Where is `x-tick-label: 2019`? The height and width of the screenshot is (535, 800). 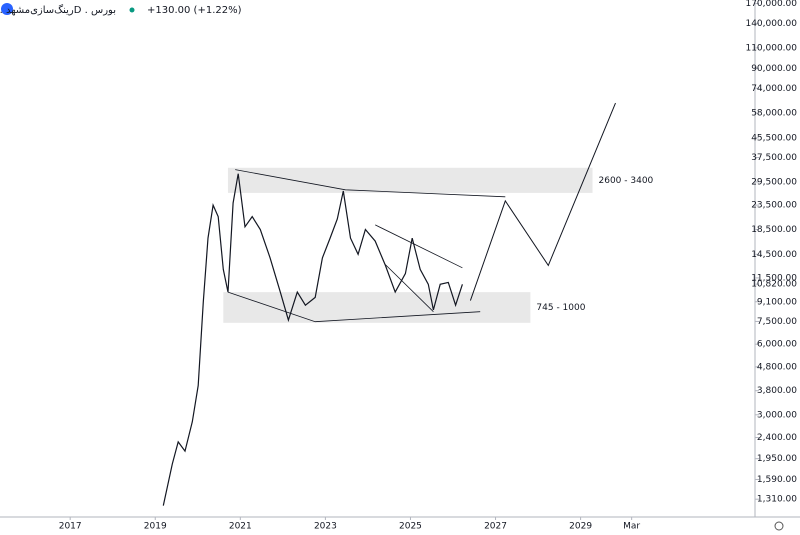 x-tick-label: 2019 is located at coordinates (155, 527).